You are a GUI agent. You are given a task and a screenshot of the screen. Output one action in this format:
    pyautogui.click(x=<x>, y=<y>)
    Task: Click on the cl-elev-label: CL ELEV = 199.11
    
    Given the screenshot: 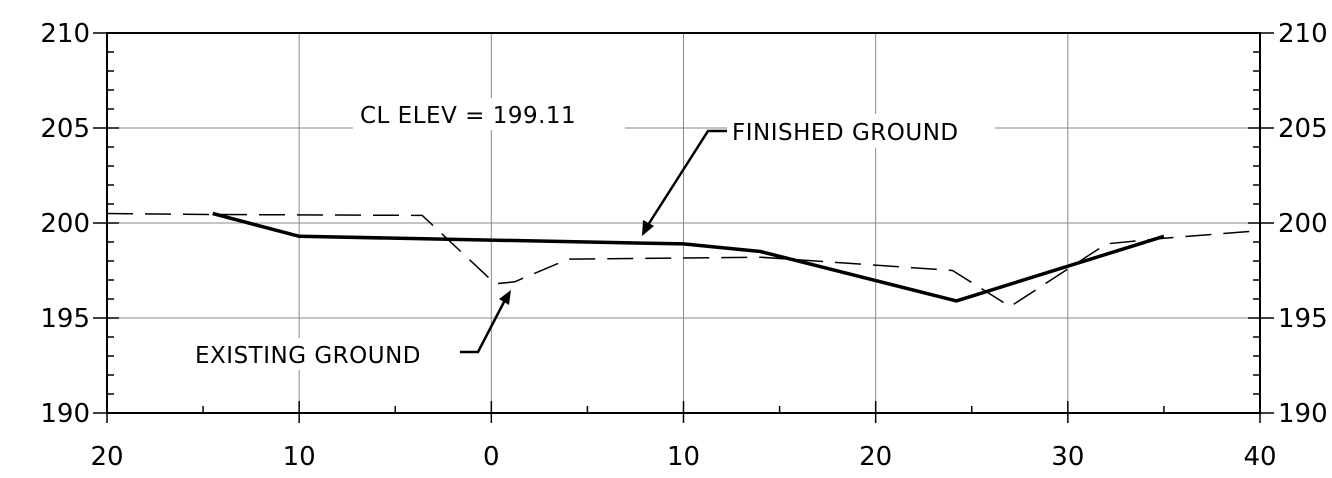 What is the action you would take?
    pyautogui.click(x=468, y=116)
    